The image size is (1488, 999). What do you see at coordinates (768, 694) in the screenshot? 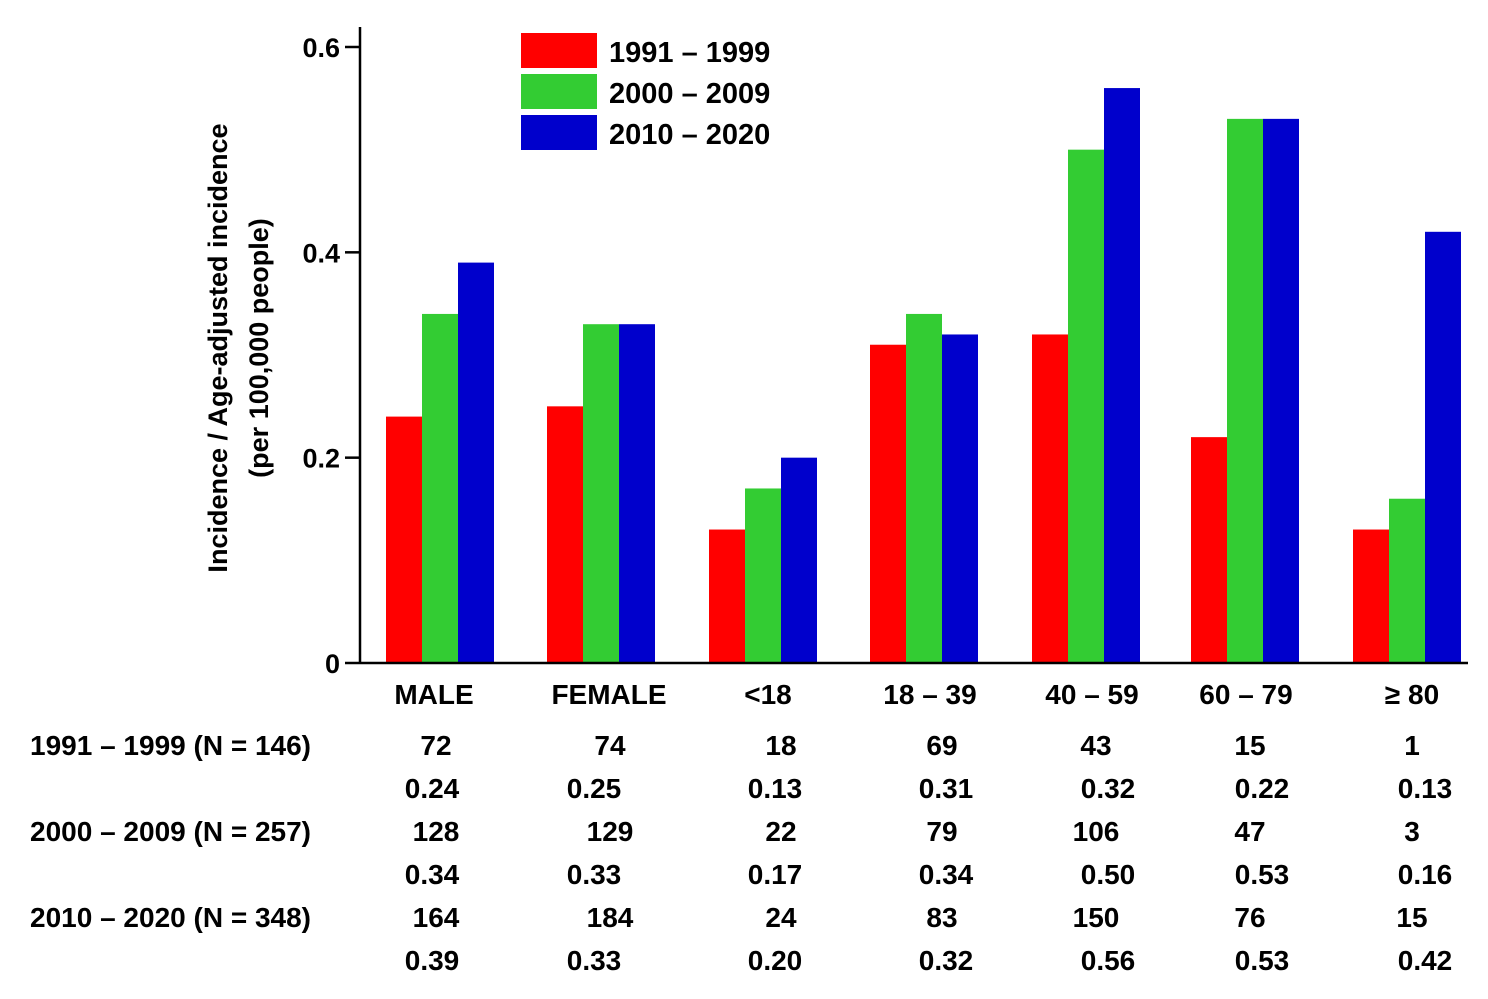
I see `x-tick-label: <18` at bounding box center [768, 694].